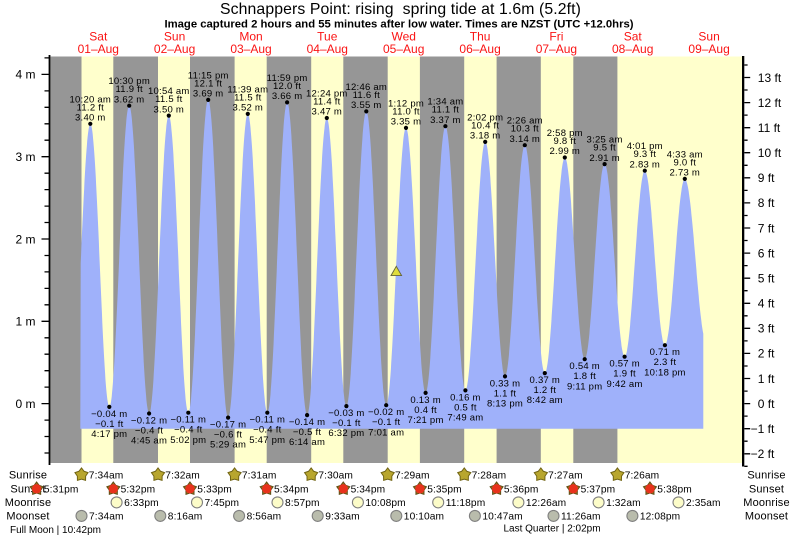  I want to click on svg-text: 0.4 ft, so click(425, 410).